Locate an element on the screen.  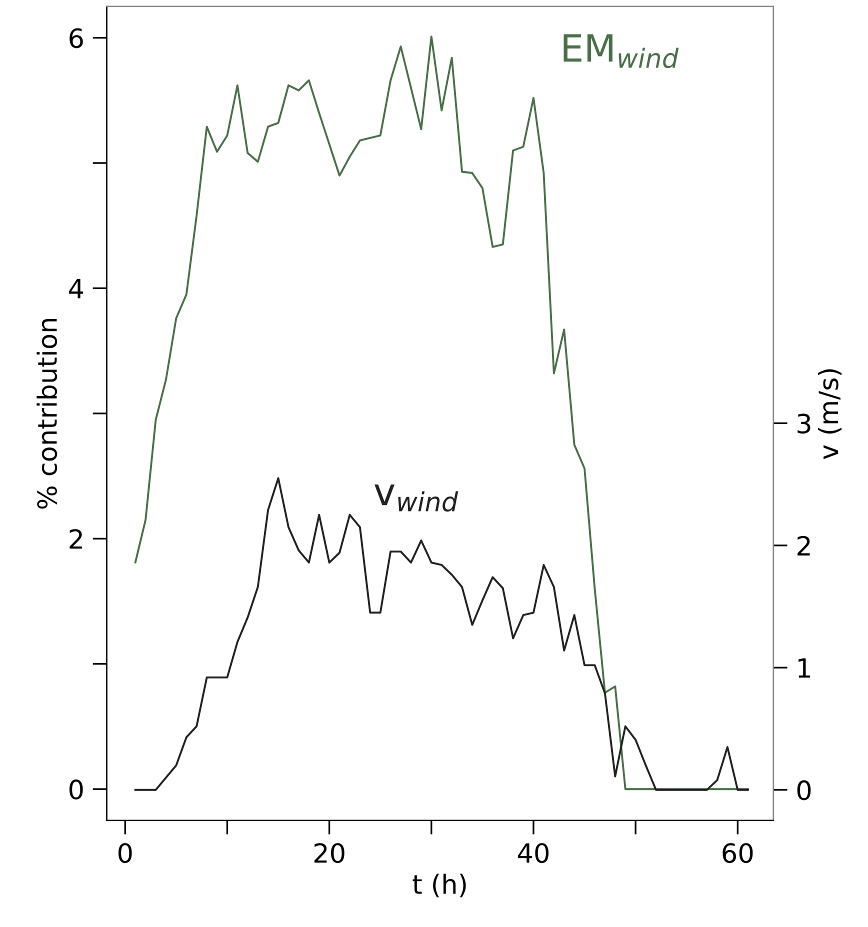
x-tick-label: 60 is located at coordinates (737, 853).